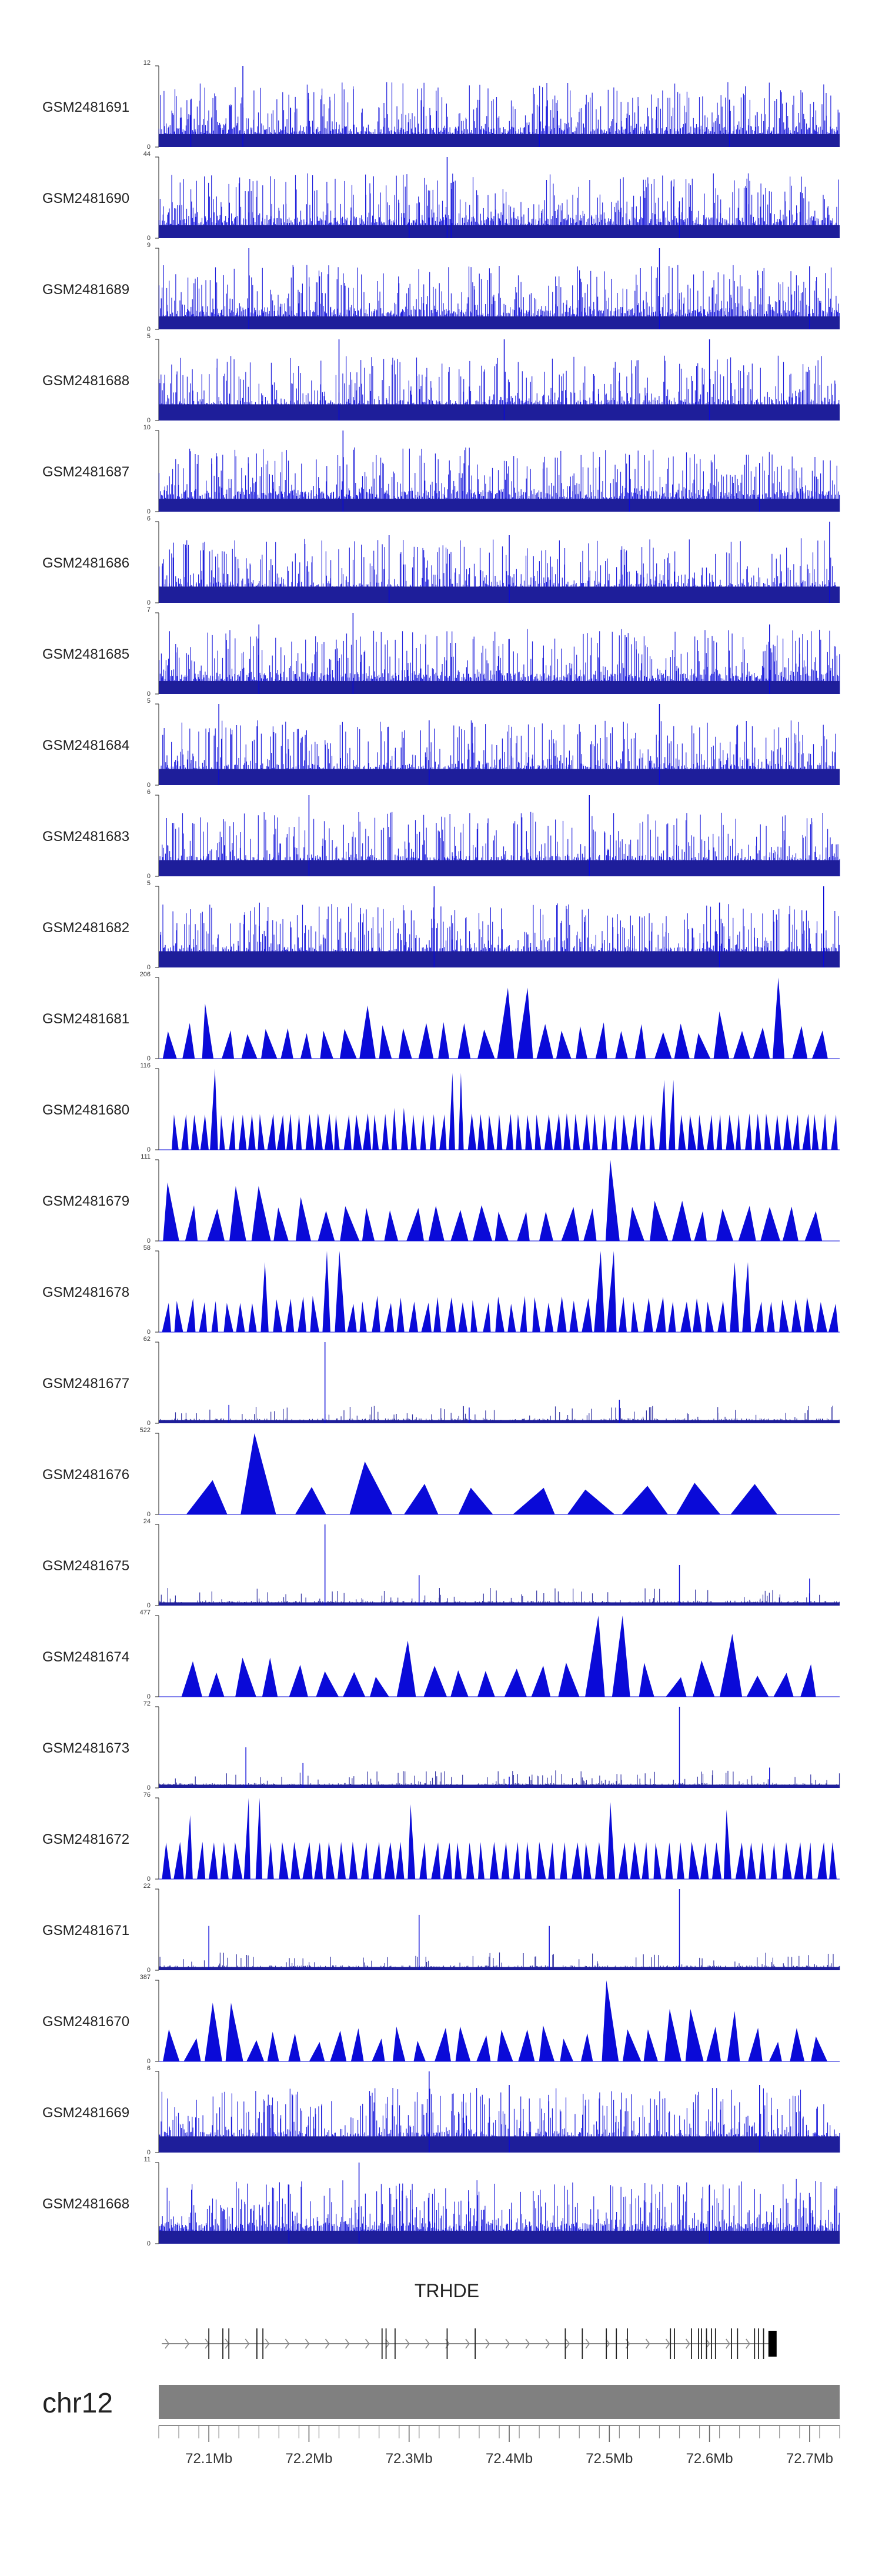 This screenshot has width=882, height=2576. I want to click on track-label: GSM2481679, so click(85, 1201).